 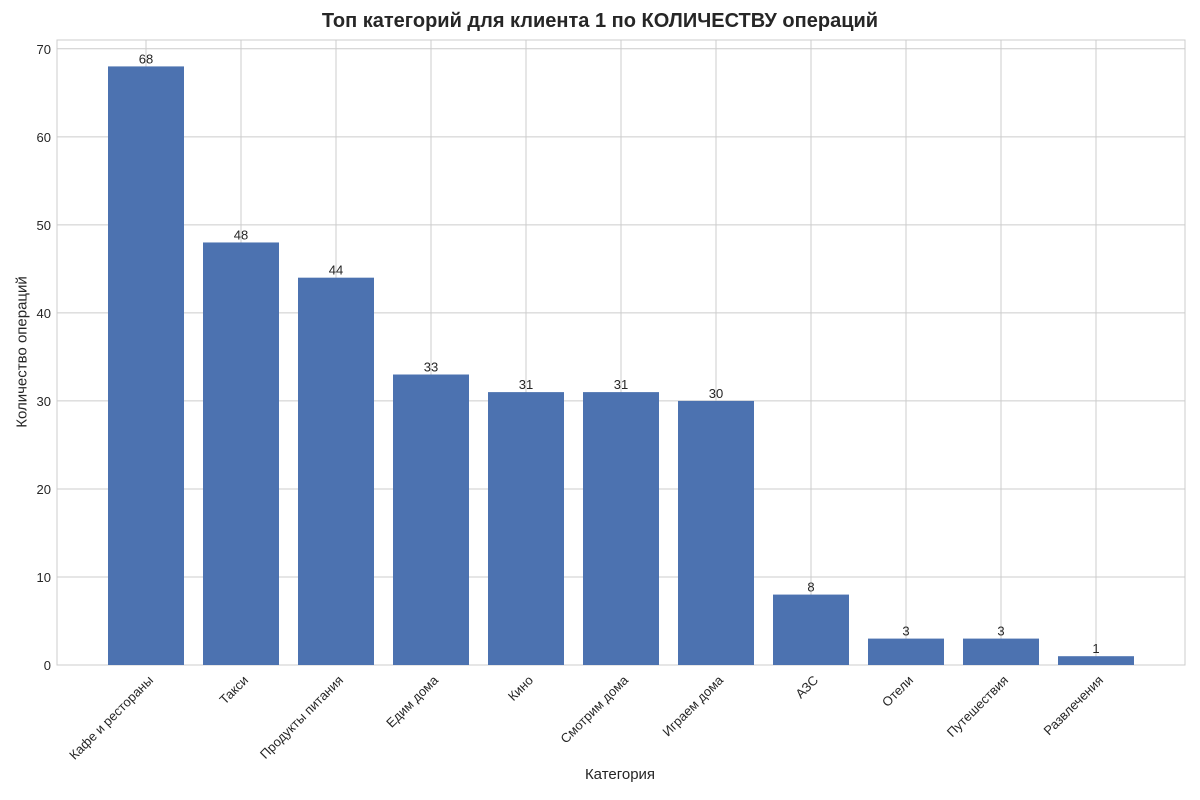 I want to click on x-tick-label: Кино, so click(x=520, y=688).